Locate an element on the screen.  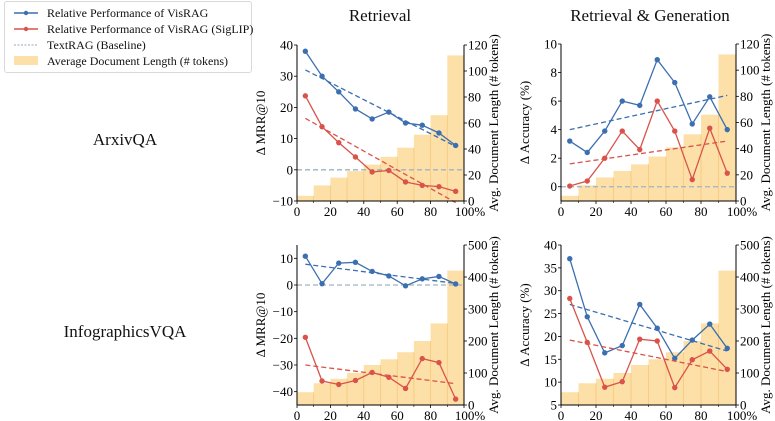
y-tick-label: 4 is located at coordinates (554, 129).